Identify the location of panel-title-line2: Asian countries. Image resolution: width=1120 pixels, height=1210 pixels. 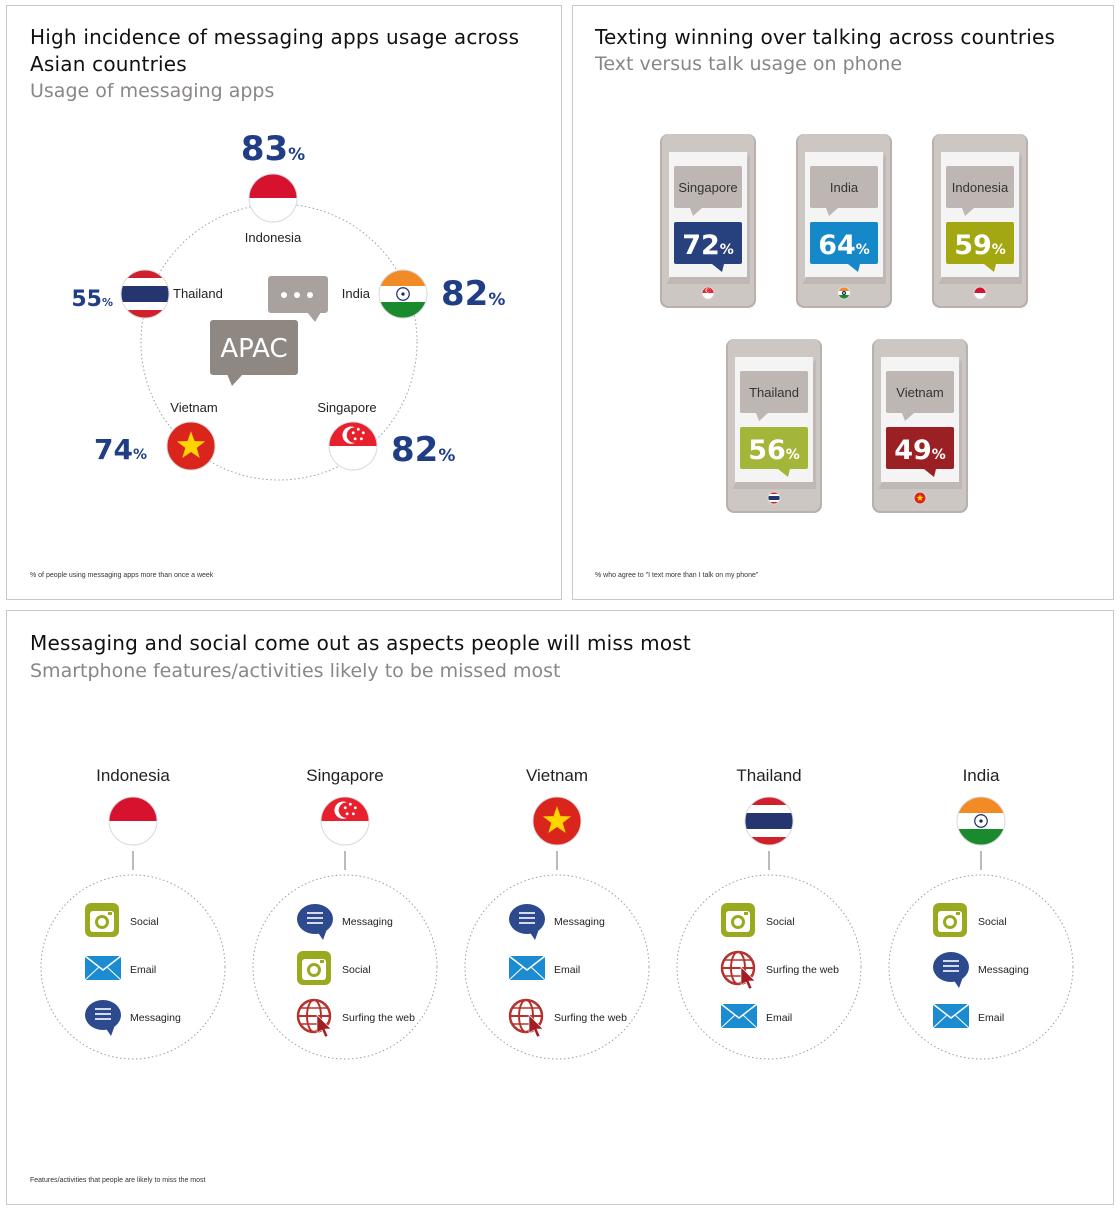
(108, 64).